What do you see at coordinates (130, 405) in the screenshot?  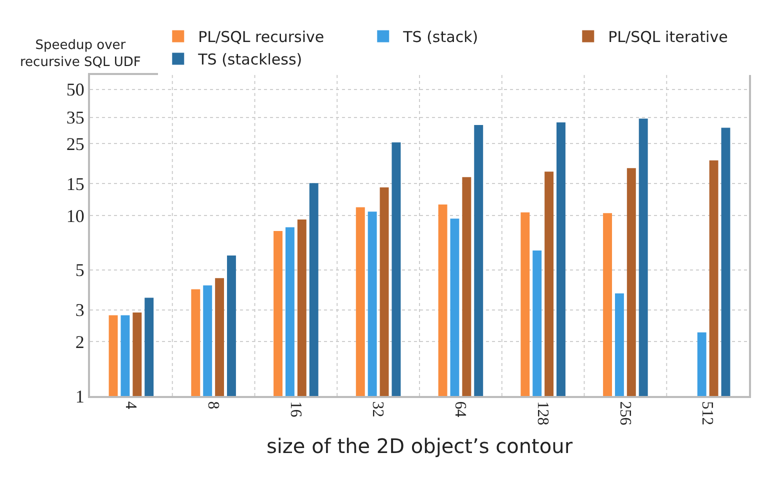 I see `x-tick-label: 4` at bounding box center [130, 405].